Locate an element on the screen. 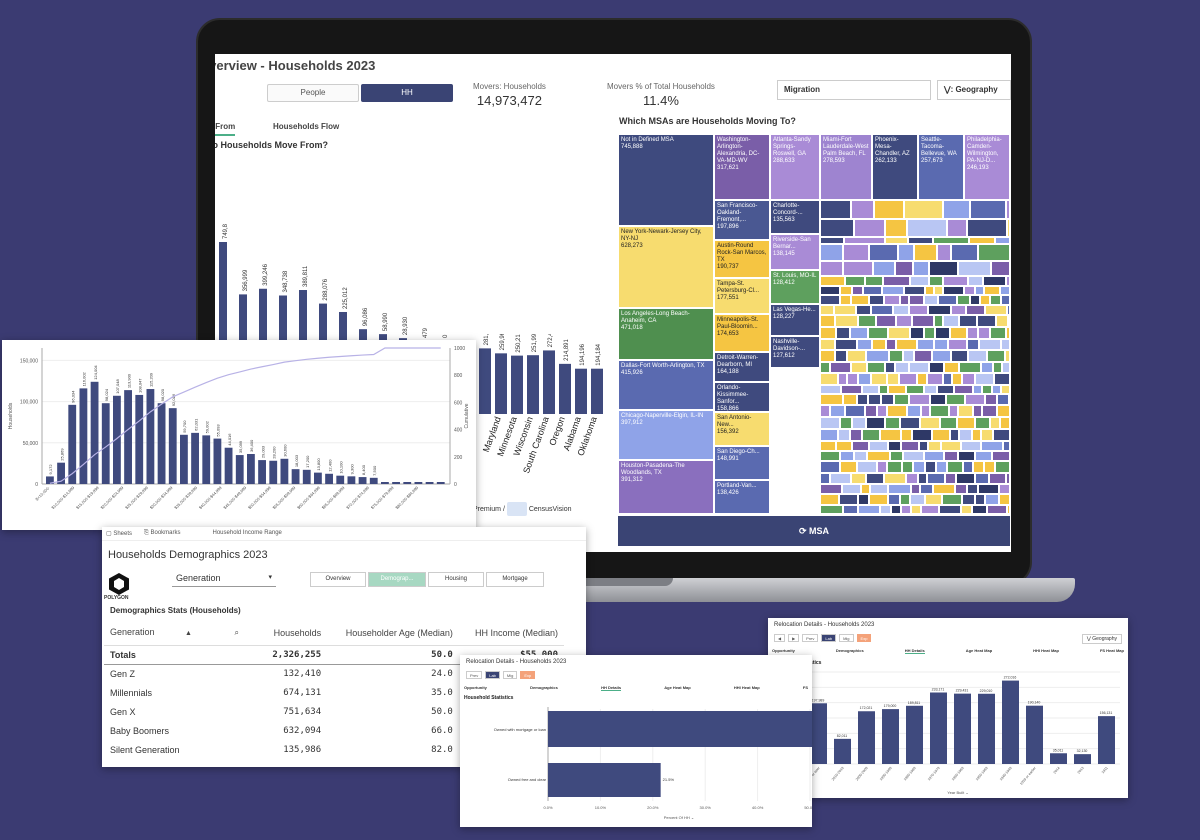  tab-opportunity: Opportunity is located at coordinates (475, 687).